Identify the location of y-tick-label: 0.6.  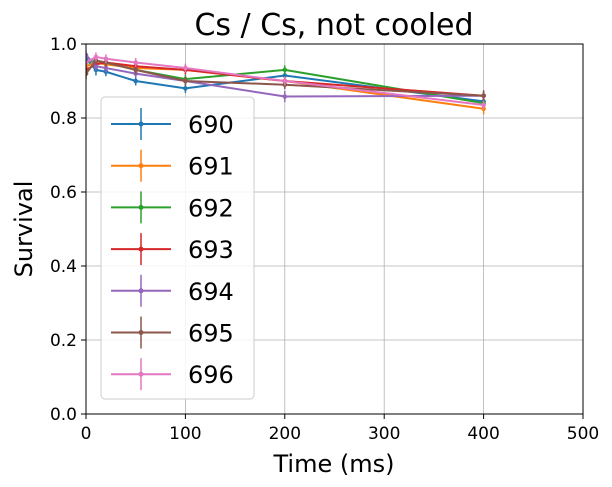
(63, 193).